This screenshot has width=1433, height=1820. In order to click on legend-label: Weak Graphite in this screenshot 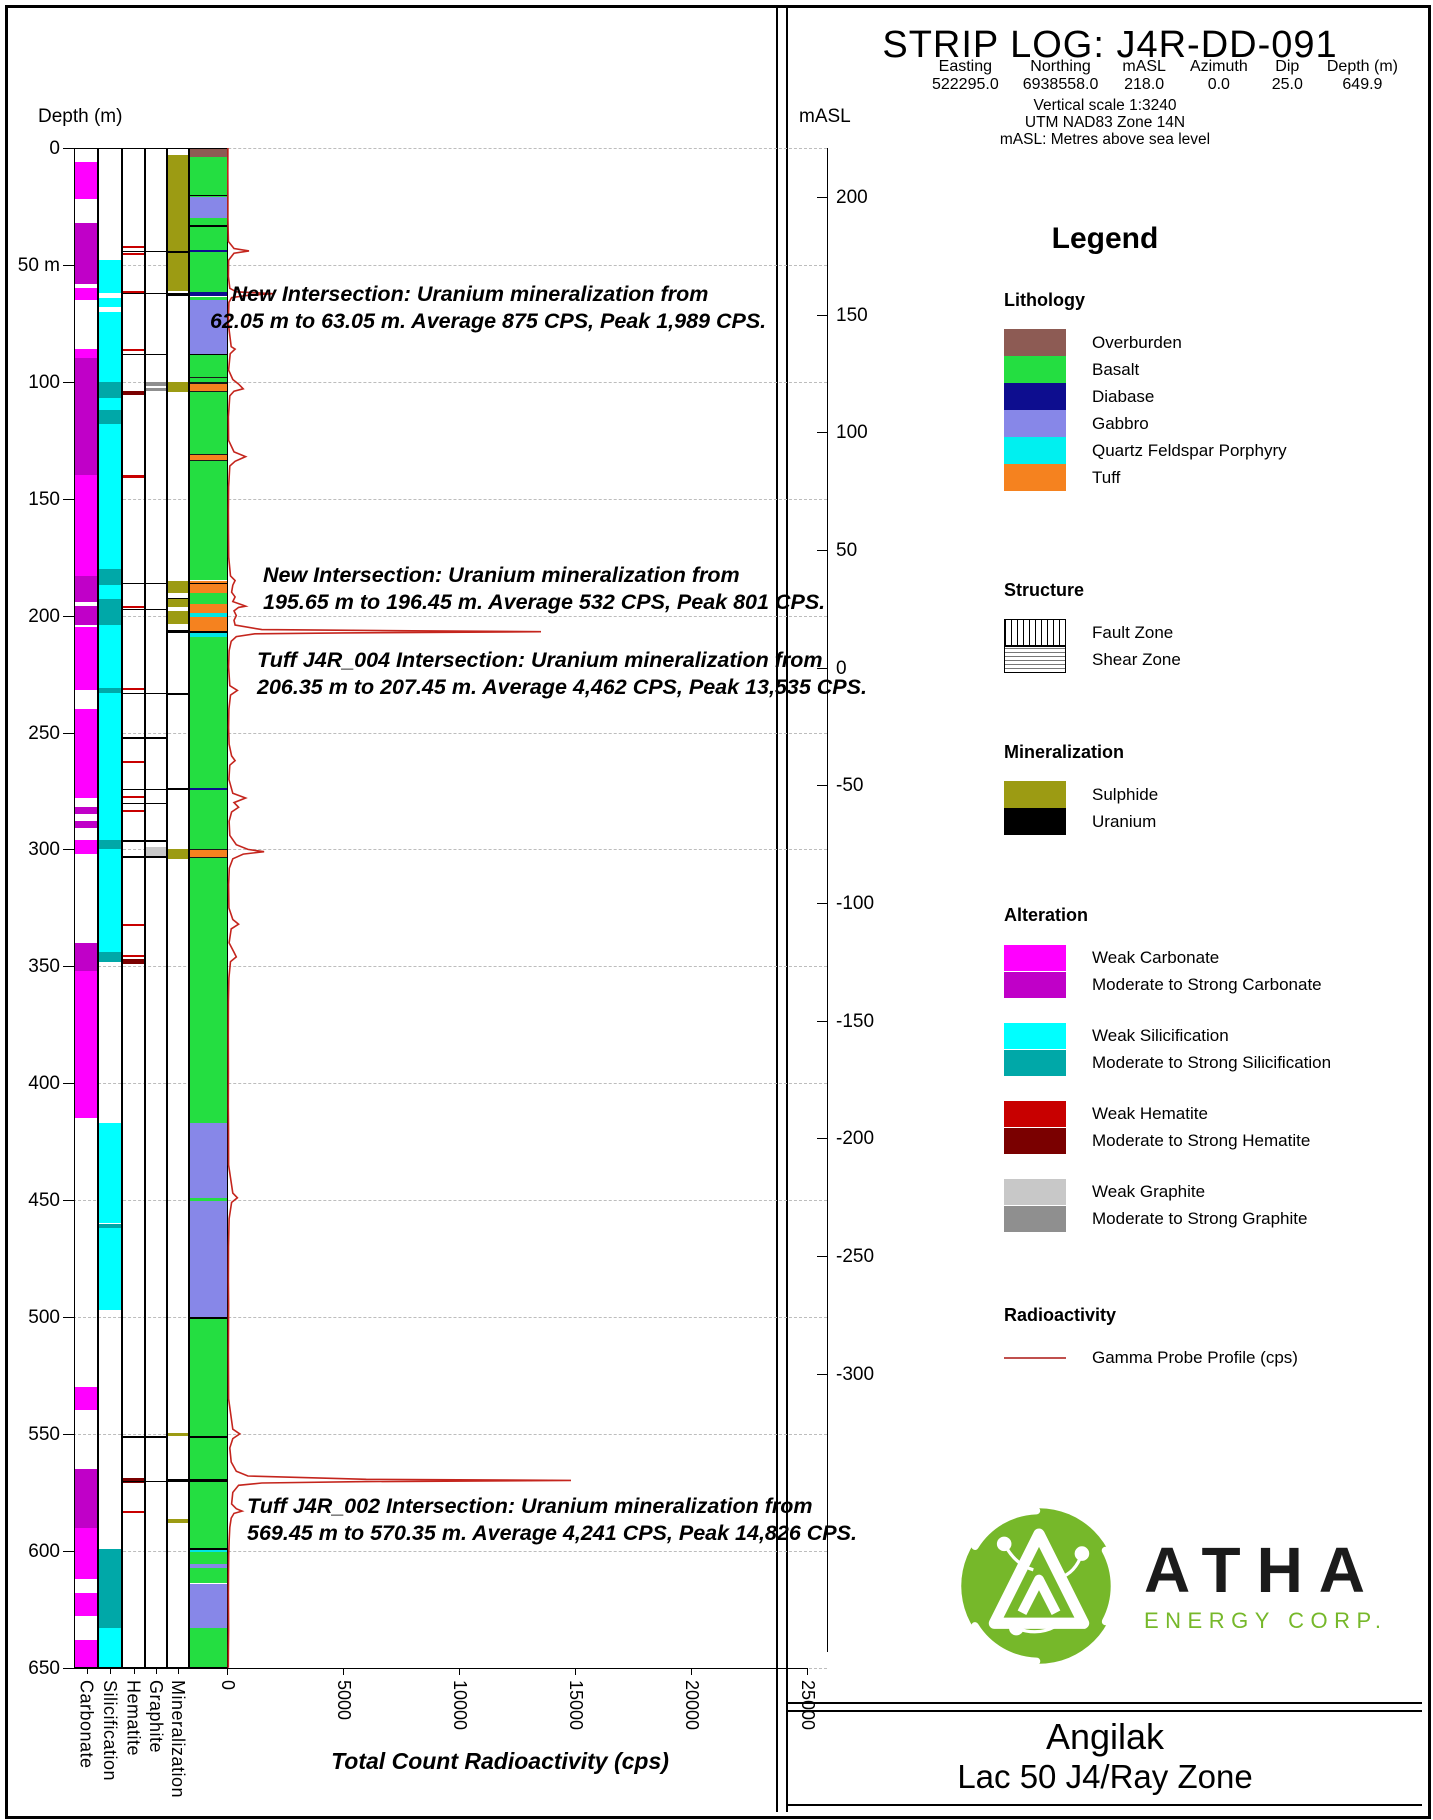, I will do `click(1149, 1191)`.